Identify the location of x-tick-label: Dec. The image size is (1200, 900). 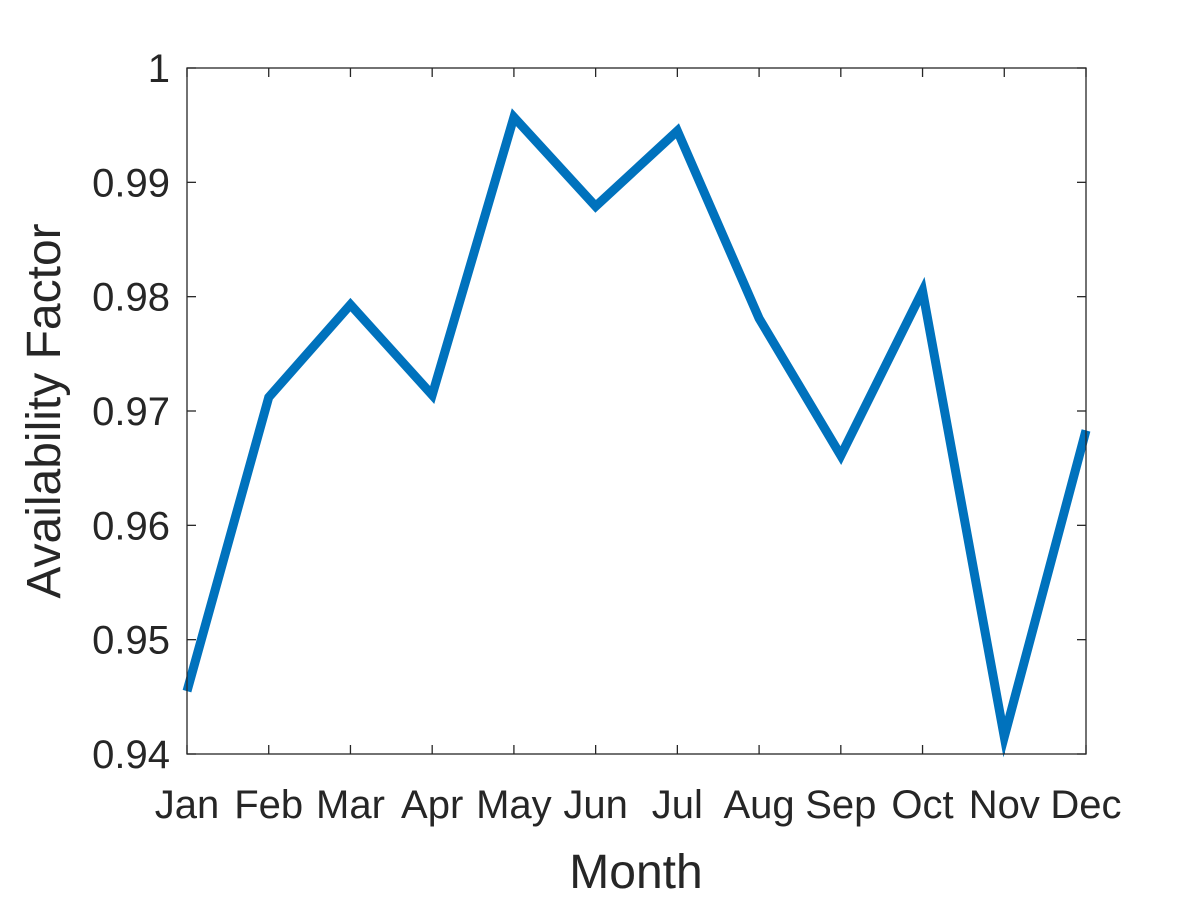
(1085, 805).